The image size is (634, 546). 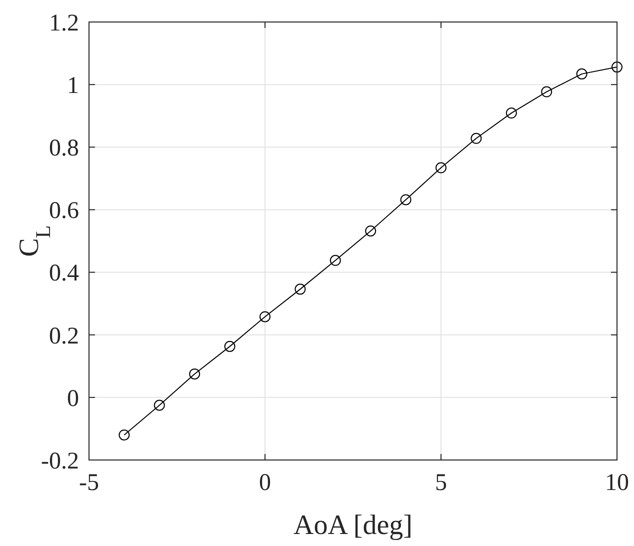 What do you see at coordinates (617, 483) in the screenshot?
I see `x-tick-label: 10` at bounding box center [617, 483].